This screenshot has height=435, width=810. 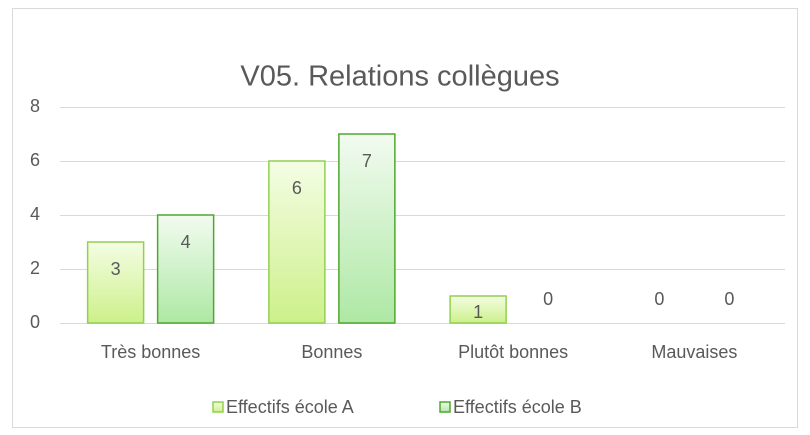 I want to click on legend-label: Effectifs école B, so click(x=517, y=407).